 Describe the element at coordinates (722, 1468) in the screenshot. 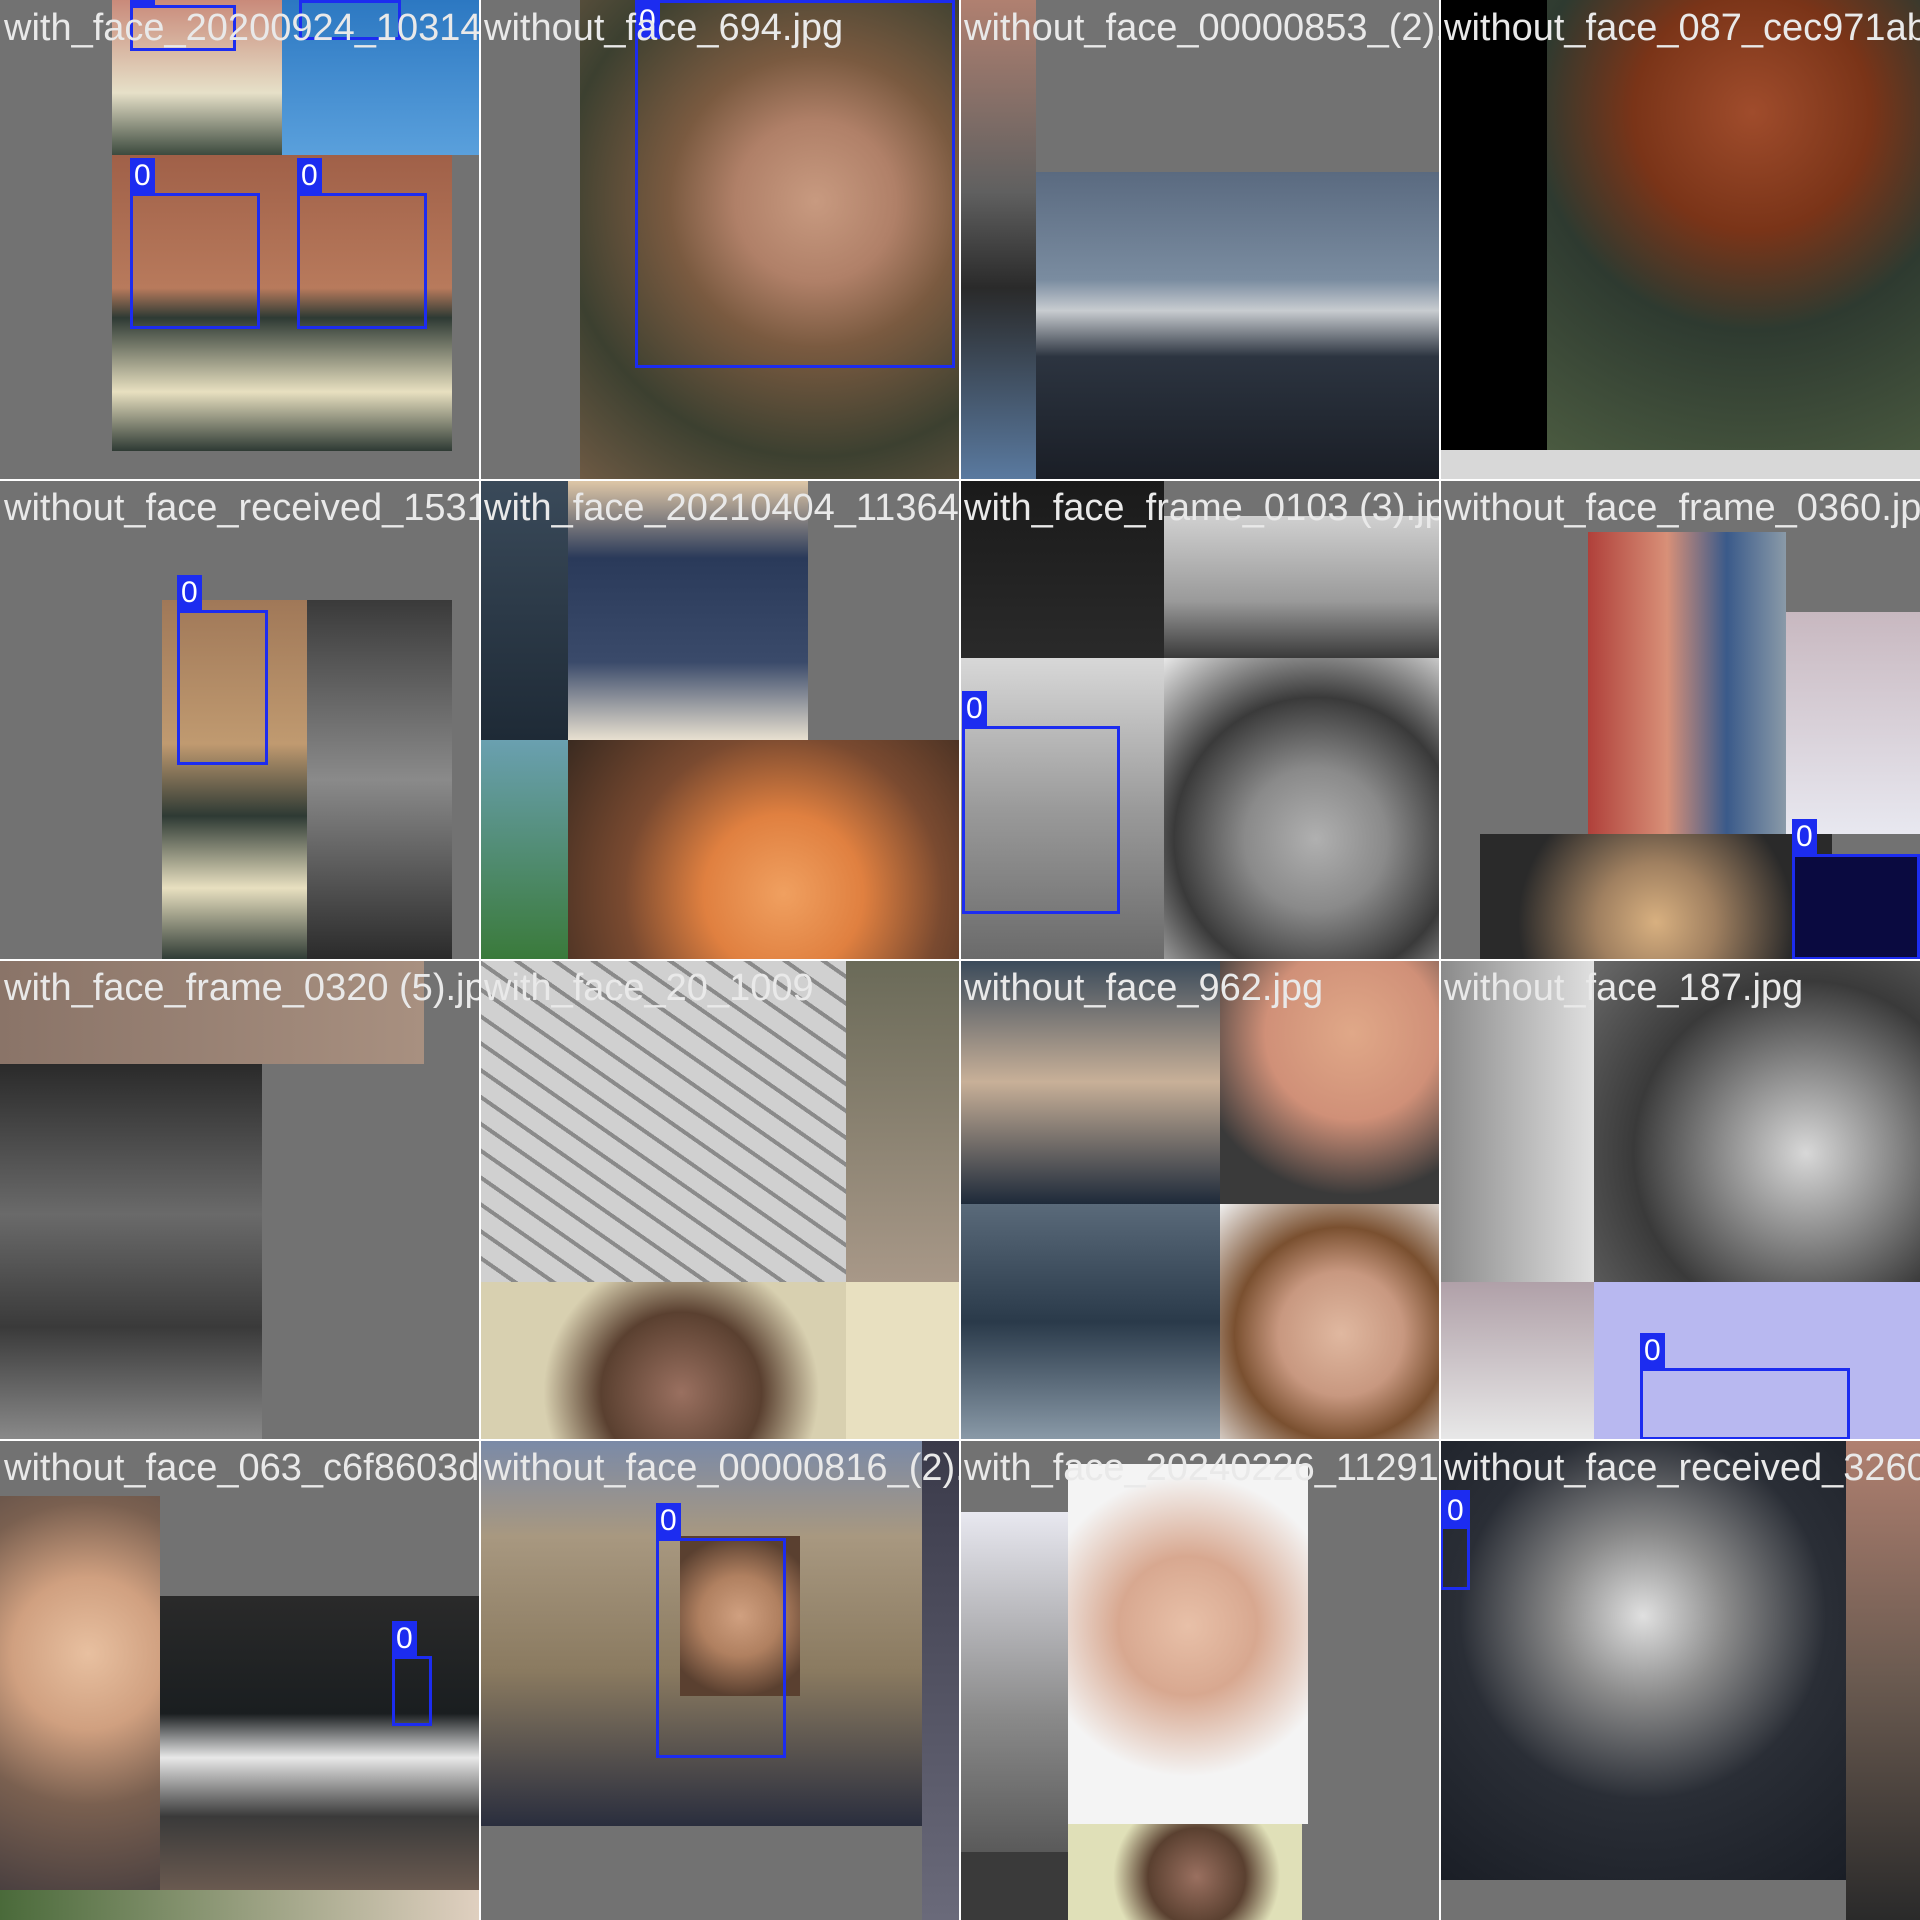

I see `image-caption: without_face_00000816_(2).jpg` at that location.